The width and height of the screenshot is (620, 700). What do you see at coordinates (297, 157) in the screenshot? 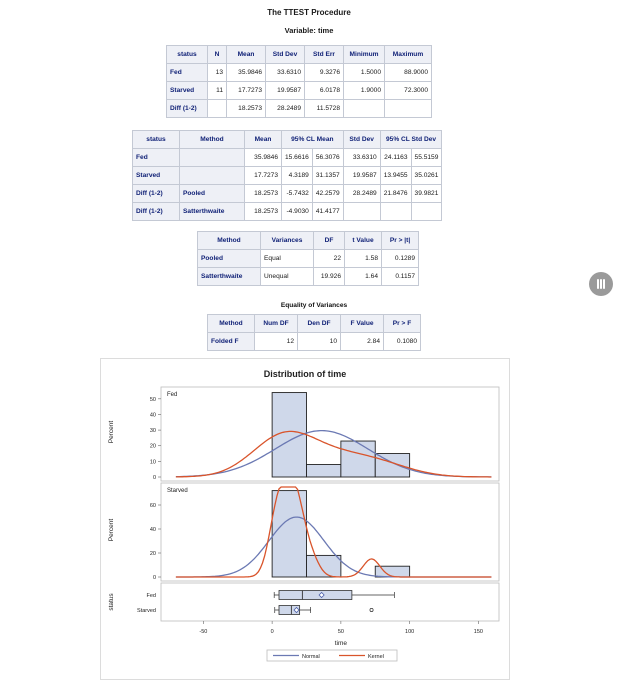
I see `table-cell: 15.6616` at bounding box center [297, 157].